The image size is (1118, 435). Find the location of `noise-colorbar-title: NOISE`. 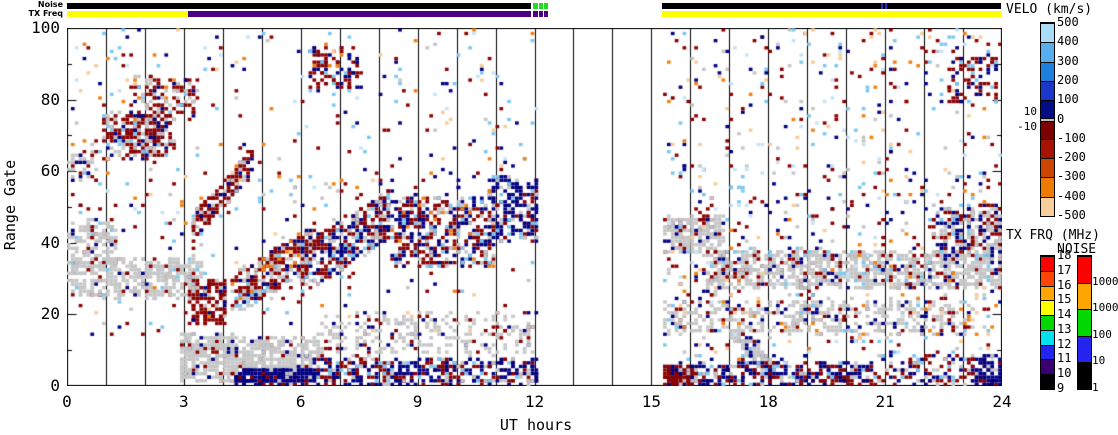

noise-colorbar-title: NOISE is located at coordinates (1077, 249).